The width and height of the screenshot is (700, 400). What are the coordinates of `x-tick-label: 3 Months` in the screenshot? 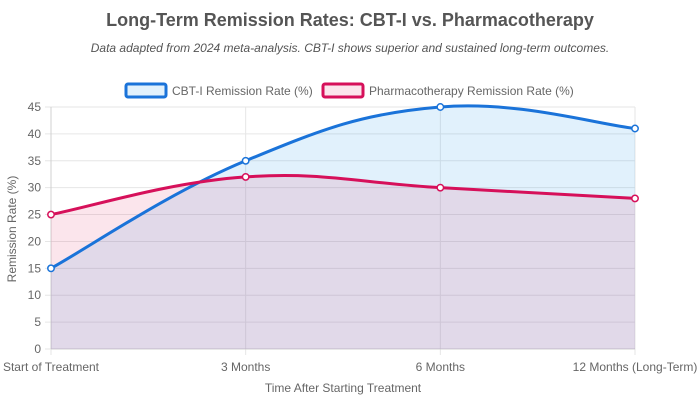 It's located at (245, 367).